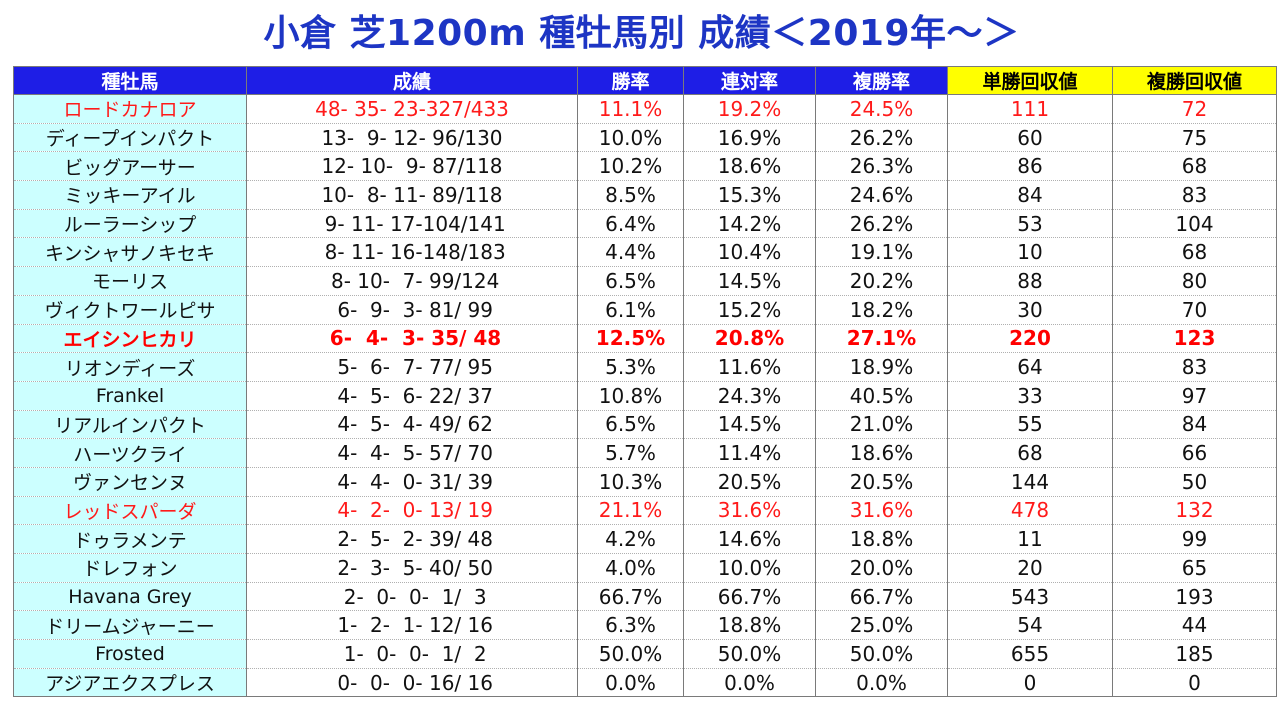 The width and height of the screenshot is (1283, 702). What do you see at coordinates (749, 138) in the screenshot?
I see `quinella-rate-cell: 16.9%` at bounding box center [749, 138].